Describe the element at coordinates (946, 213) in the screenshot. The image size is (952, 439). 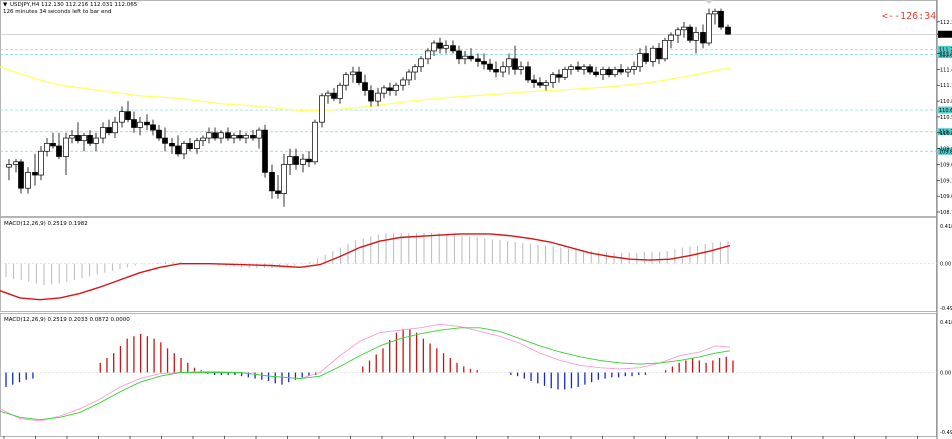
I see `price-tick-label: 108.7` at that location.